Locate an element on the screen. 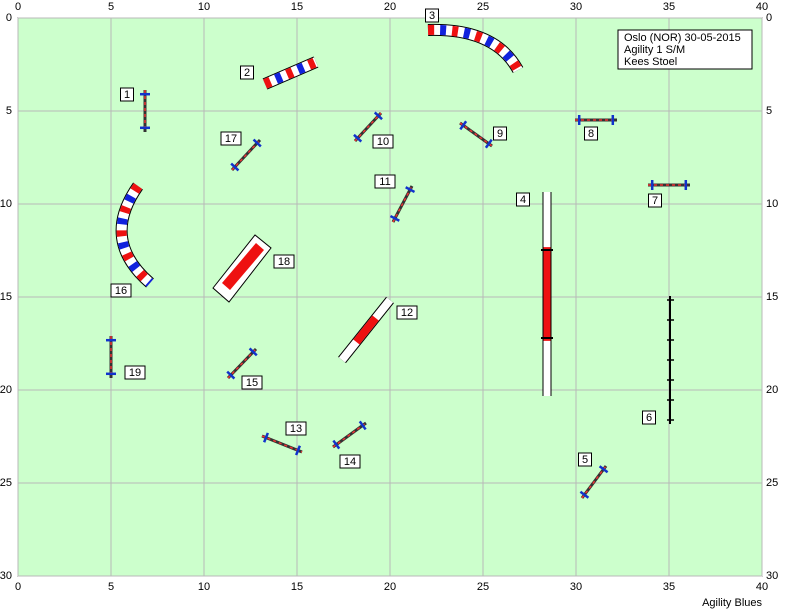 The width and height of the screenshot is (800, 610). contact-center is located at coordinates (366, 330).